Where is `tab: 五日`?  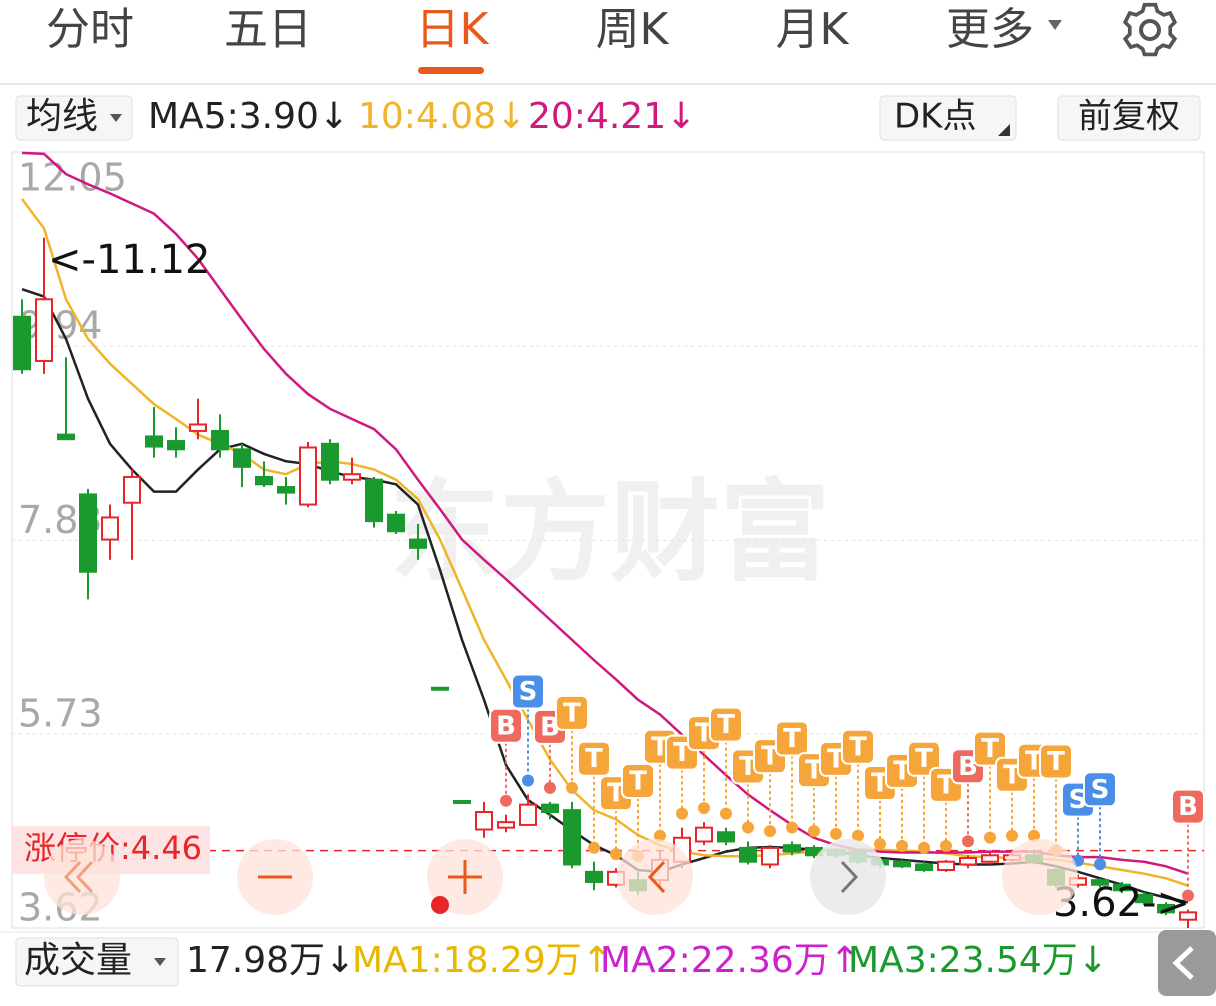 tab: 五日 is located at coordinates (268, 29).